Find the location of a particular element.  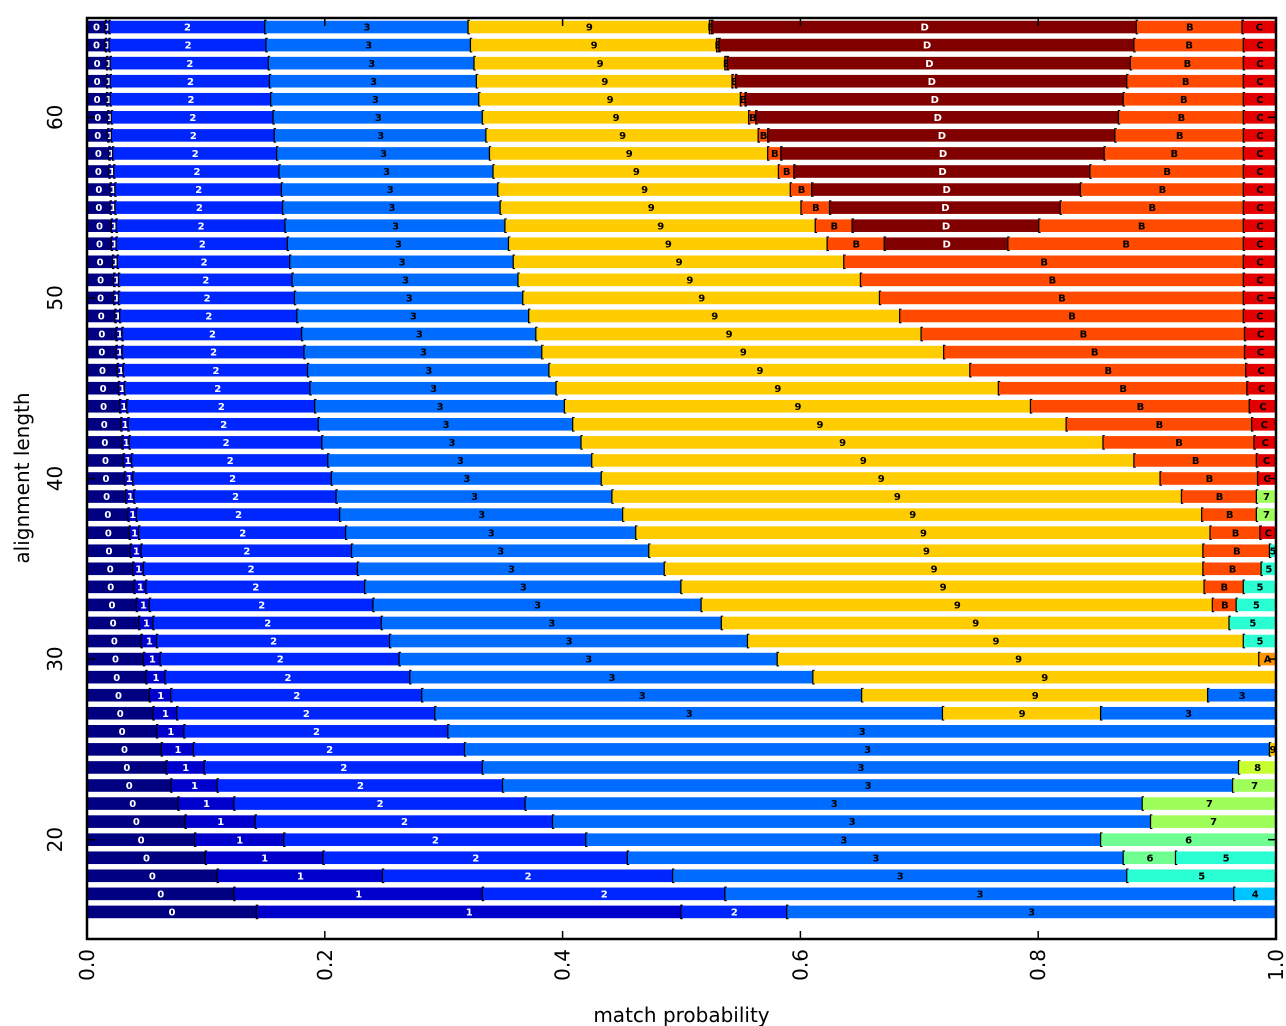

x-tick-label: 0.4 is located at coordinates (563, 965).